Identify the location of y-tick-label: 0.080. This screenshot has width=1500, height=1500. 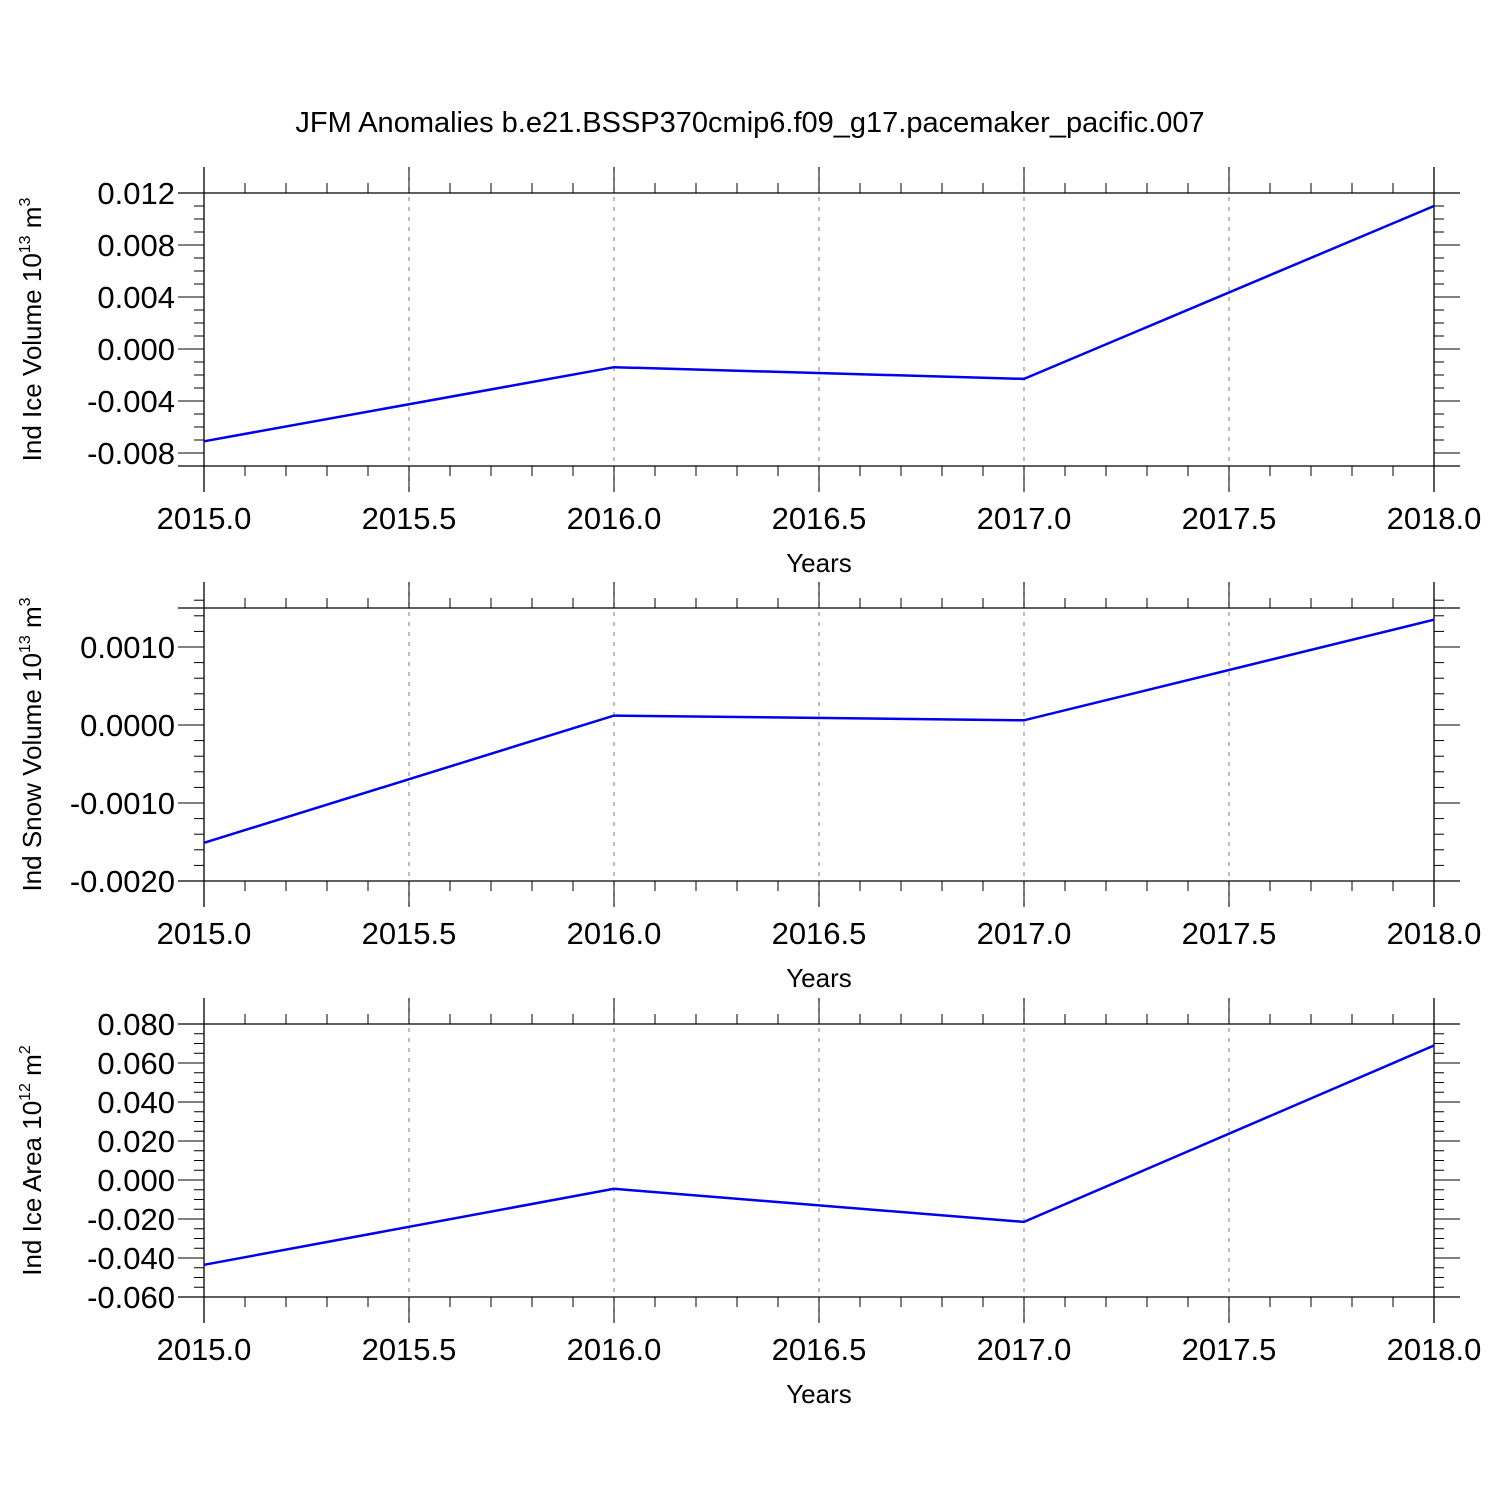
(136, 1024).